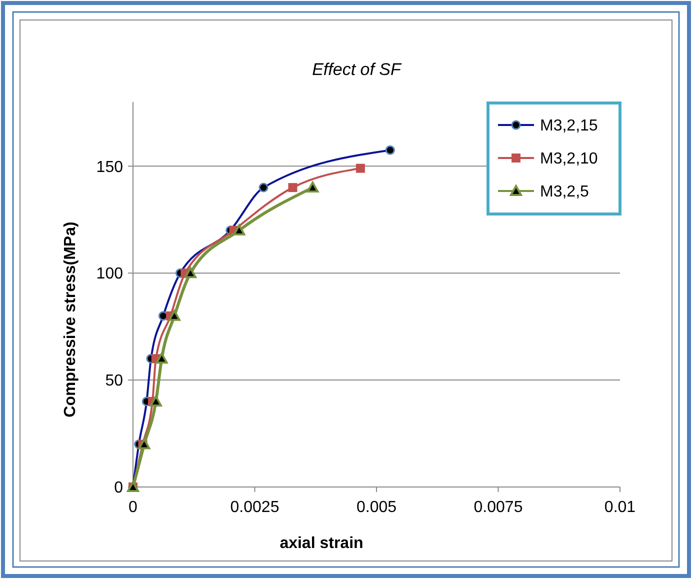 This screenshot has height=581, width=696. I want to click on x-tick-label: 0.0025, so click(255, 507).